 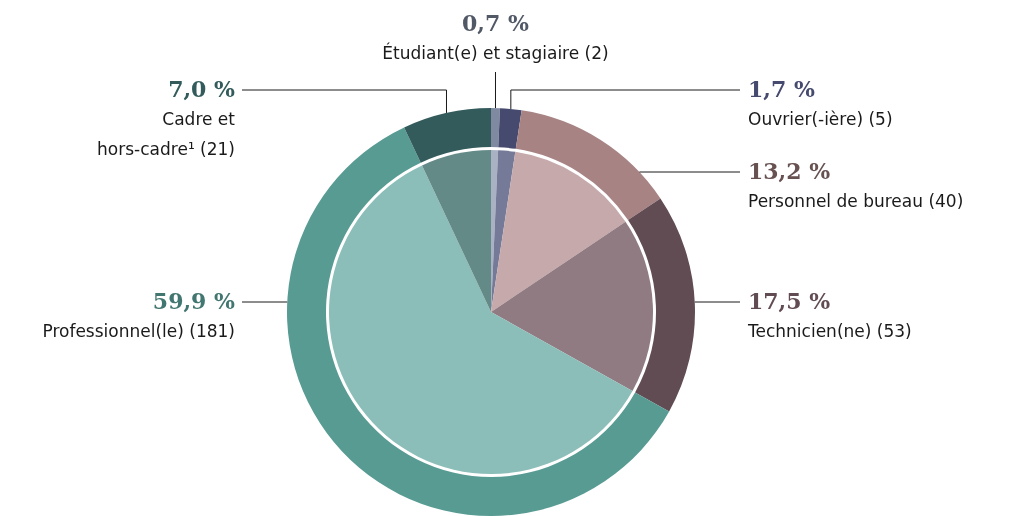 I want to click on data-label: 7,0 %, so click(x=202, y=89).